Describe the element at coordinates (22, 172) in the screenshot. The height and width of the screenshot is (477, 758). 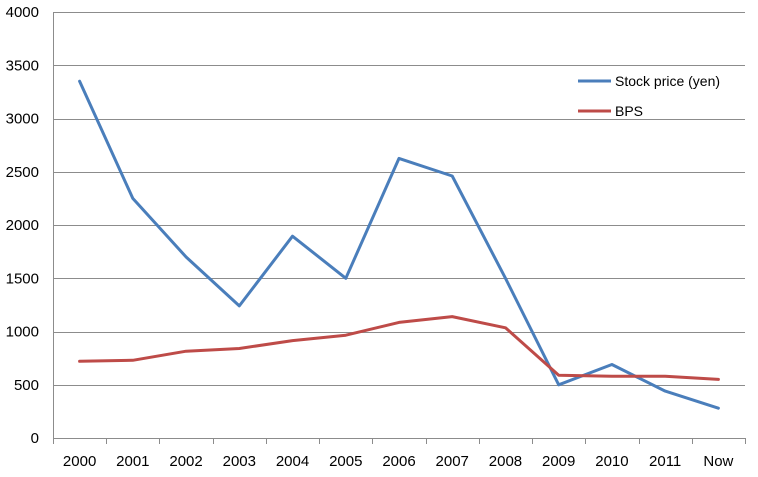
I see `y-tick-label: 2500` at that location.